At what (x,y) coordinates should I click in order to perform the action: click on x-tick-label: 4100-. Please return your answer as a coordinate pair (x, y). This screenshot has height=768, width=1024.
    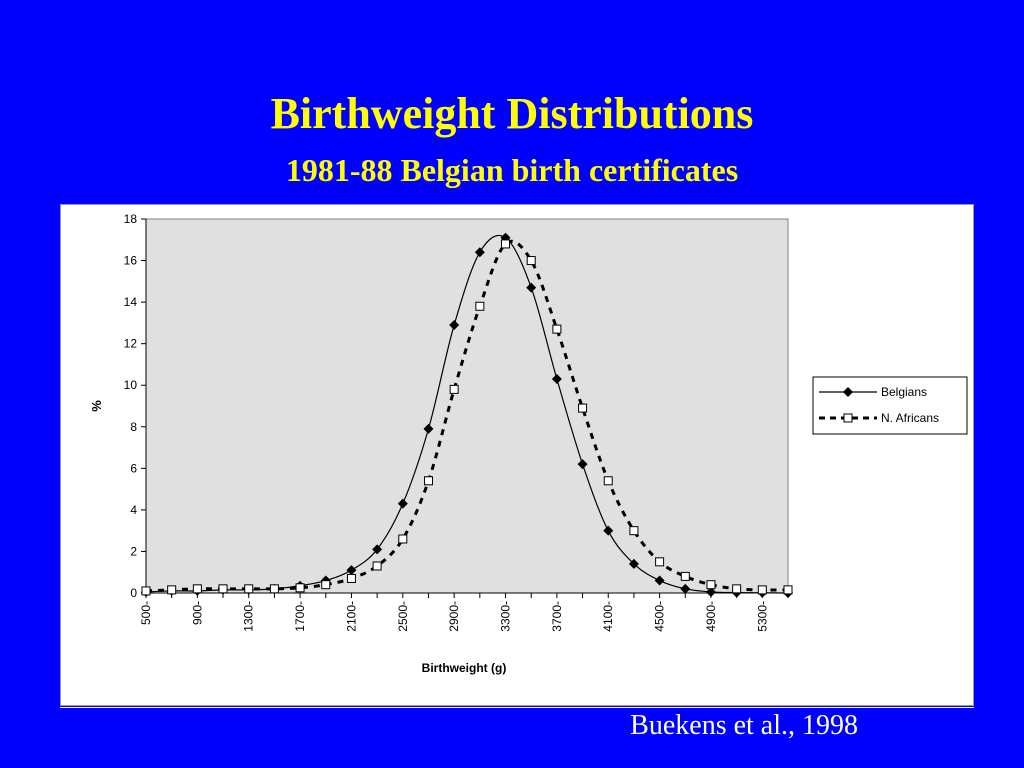
    Looking at the image, I should click on (608, 616).